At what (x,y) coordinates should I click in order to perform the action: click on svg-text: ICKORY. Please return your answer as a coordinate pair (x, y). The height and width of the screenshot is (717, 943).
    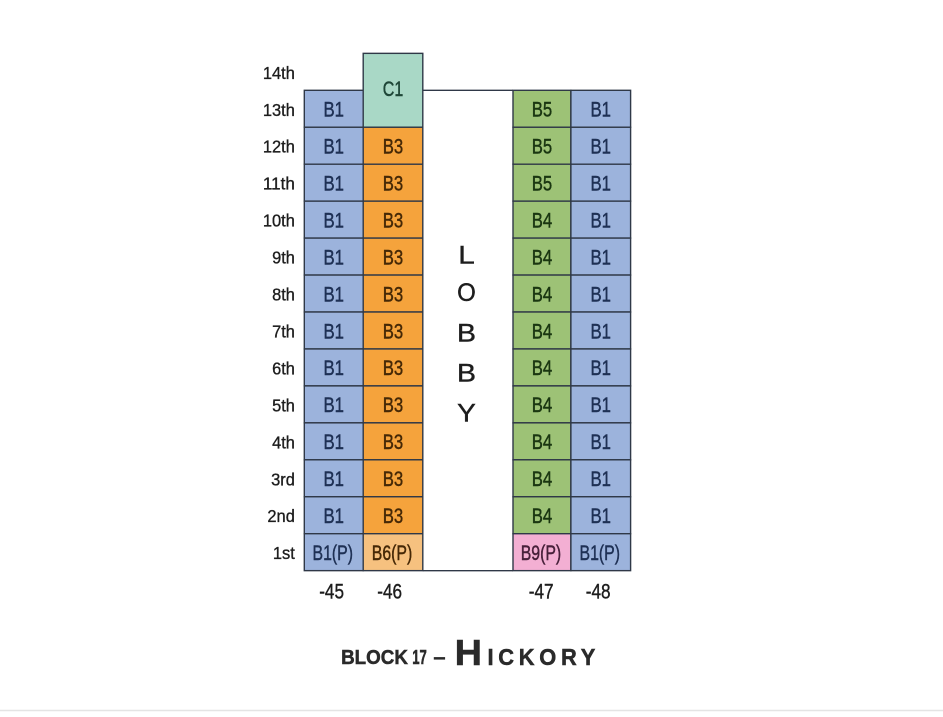
    Looking at the image, I should click on (544, 657).